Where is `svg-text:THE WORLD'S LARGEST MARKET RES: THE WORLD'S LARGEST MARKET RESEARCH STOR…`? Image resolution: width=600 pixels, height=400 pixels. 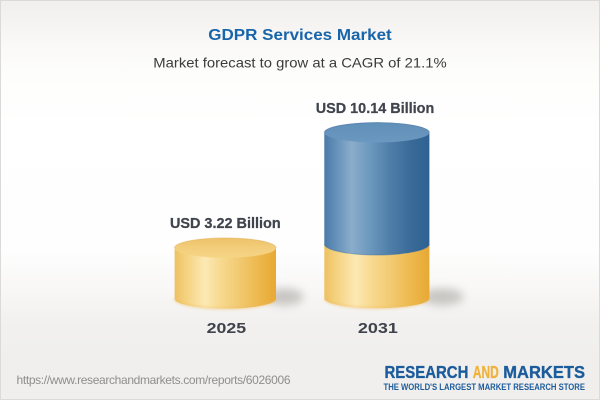 svg-text:THE WORLD'S LARGEST MARKET RES: THE WORLD'S LARGEST MARKET RESEARCH STOR… is located at coordinates (485, 387).